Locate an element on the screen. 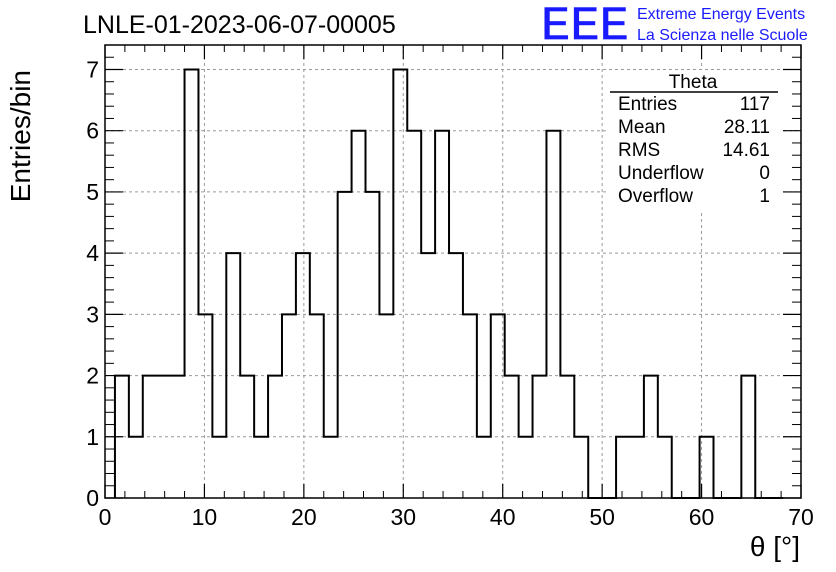 Image resolution: width=836 pixels, height=572 pixels. eee-logo-text: EEE is located at coordinates (585, 25).